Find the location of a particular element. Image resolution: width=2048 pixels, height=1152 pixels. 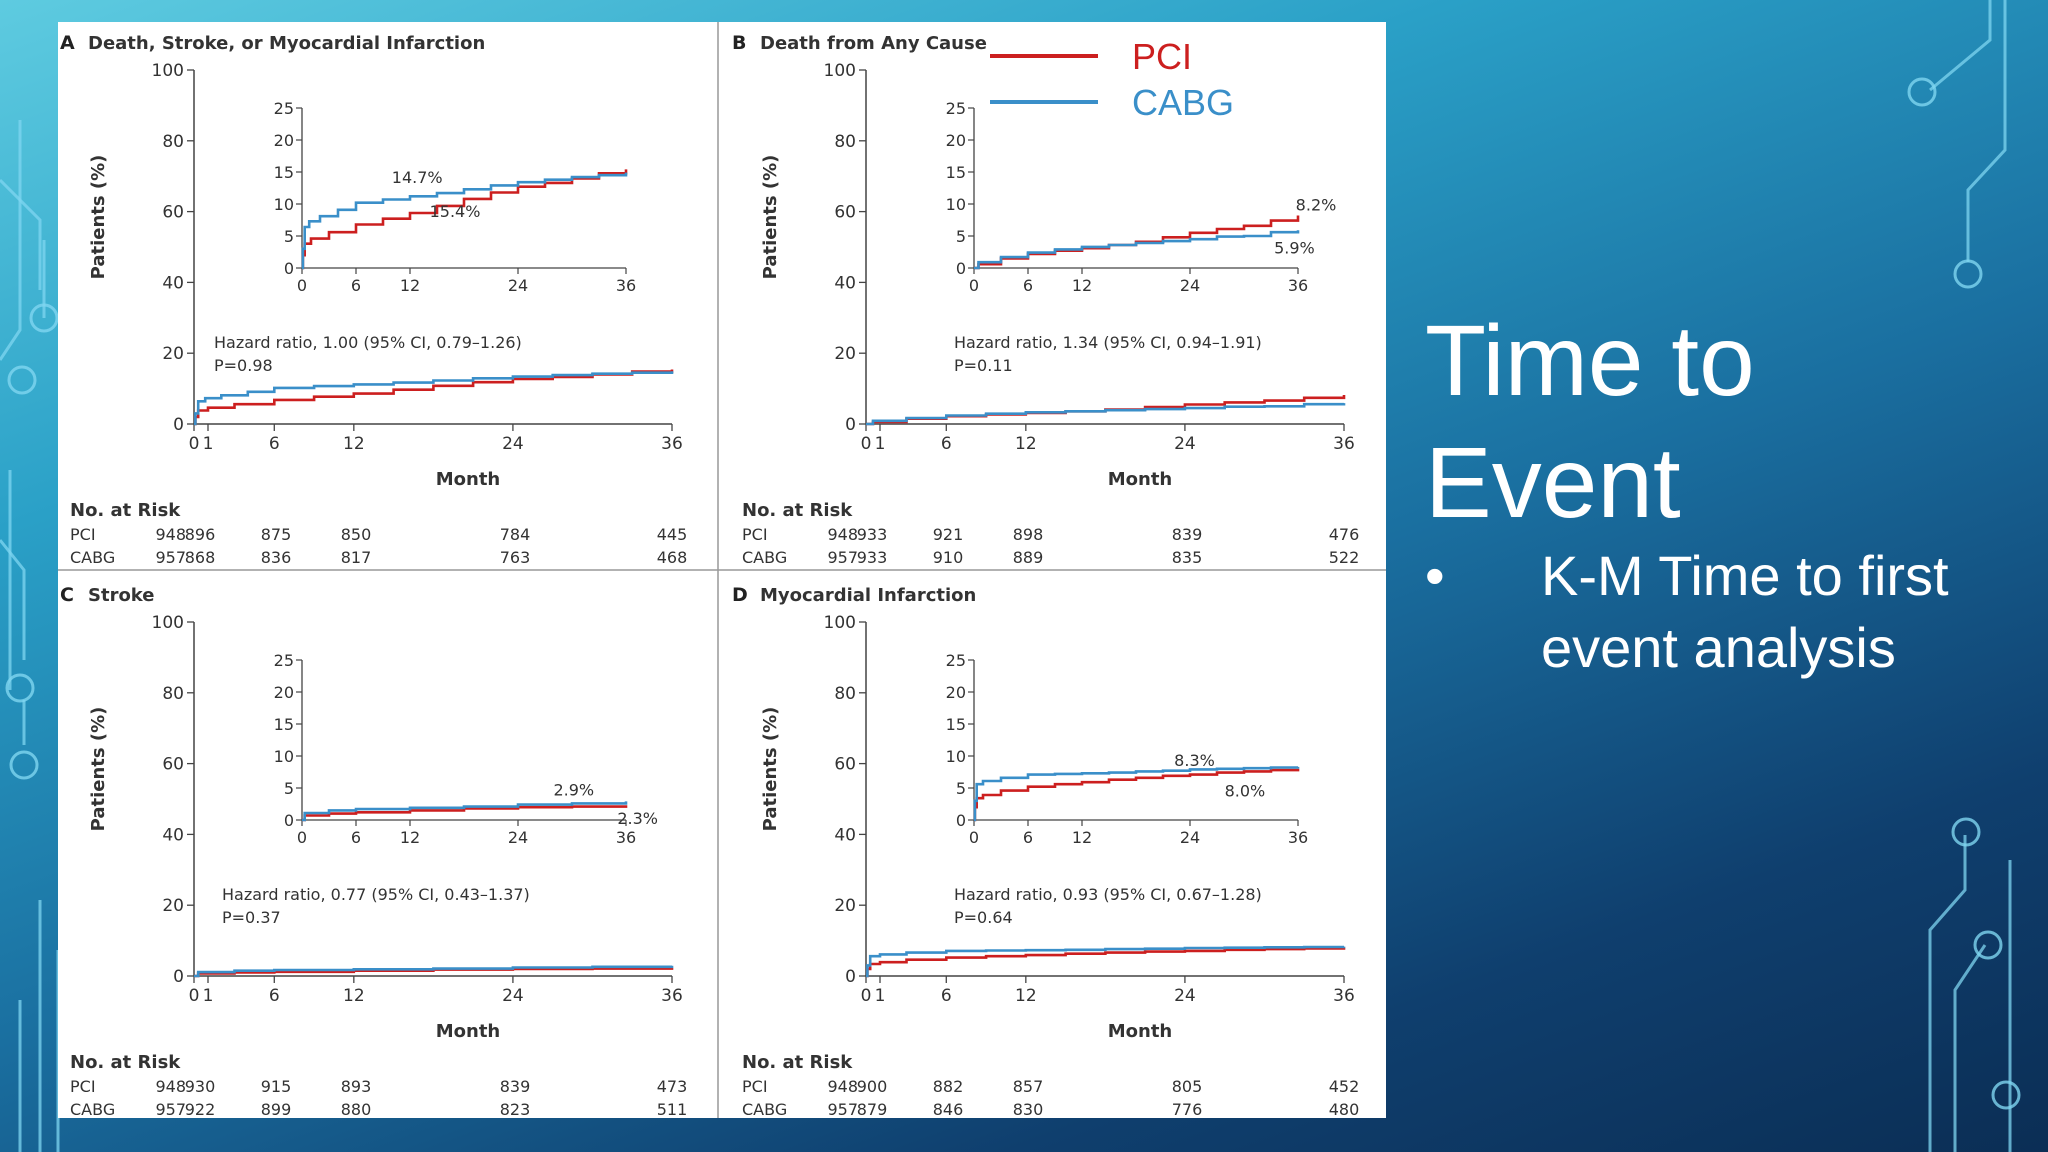

inset-annotation: 8.3% is located at coordinates (1194, 760).